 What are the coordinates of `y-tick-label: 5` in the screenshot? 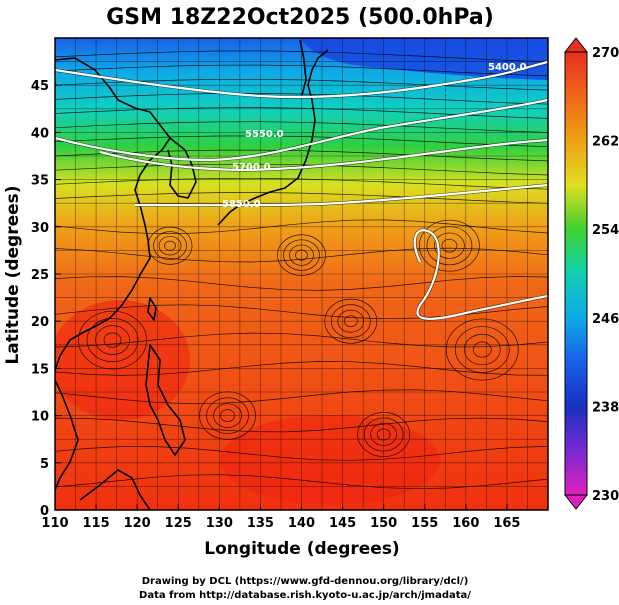 It's located at (44, 464).